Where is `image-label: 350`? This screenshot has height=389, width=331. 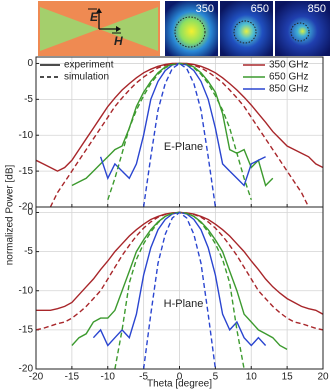 image-label: 350 is located at coordinates (205, 9).